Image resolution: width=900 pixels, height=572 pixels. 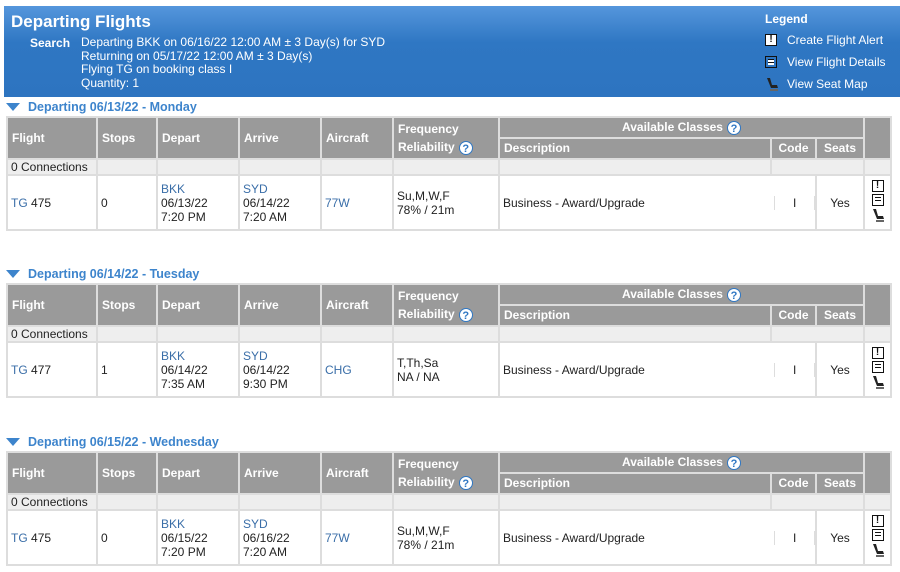 I want to click on legend-label: View Seat Map, so click(x=827, y=84).